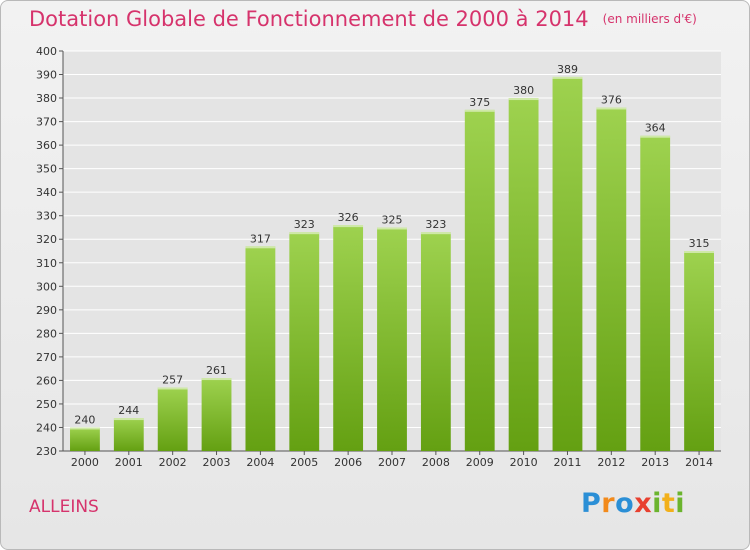  I want to click on x-tick-label-2007: 2007, so click(392, 462).